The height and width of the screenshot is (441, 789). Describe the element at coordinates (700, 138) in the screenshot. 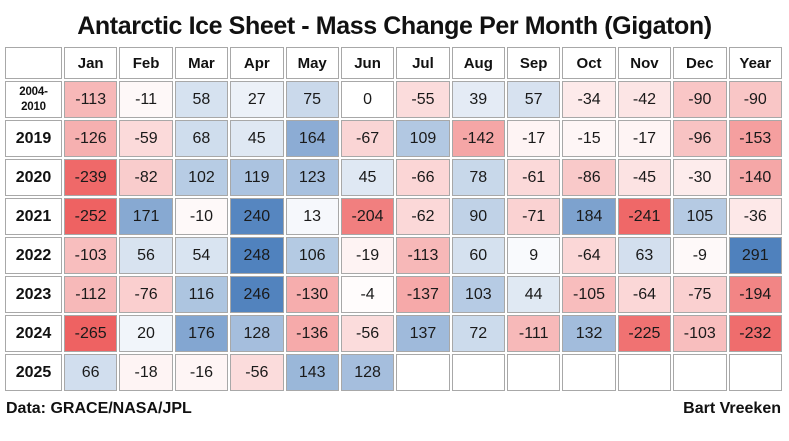

I see `heatmap-cell: -96` at that location.